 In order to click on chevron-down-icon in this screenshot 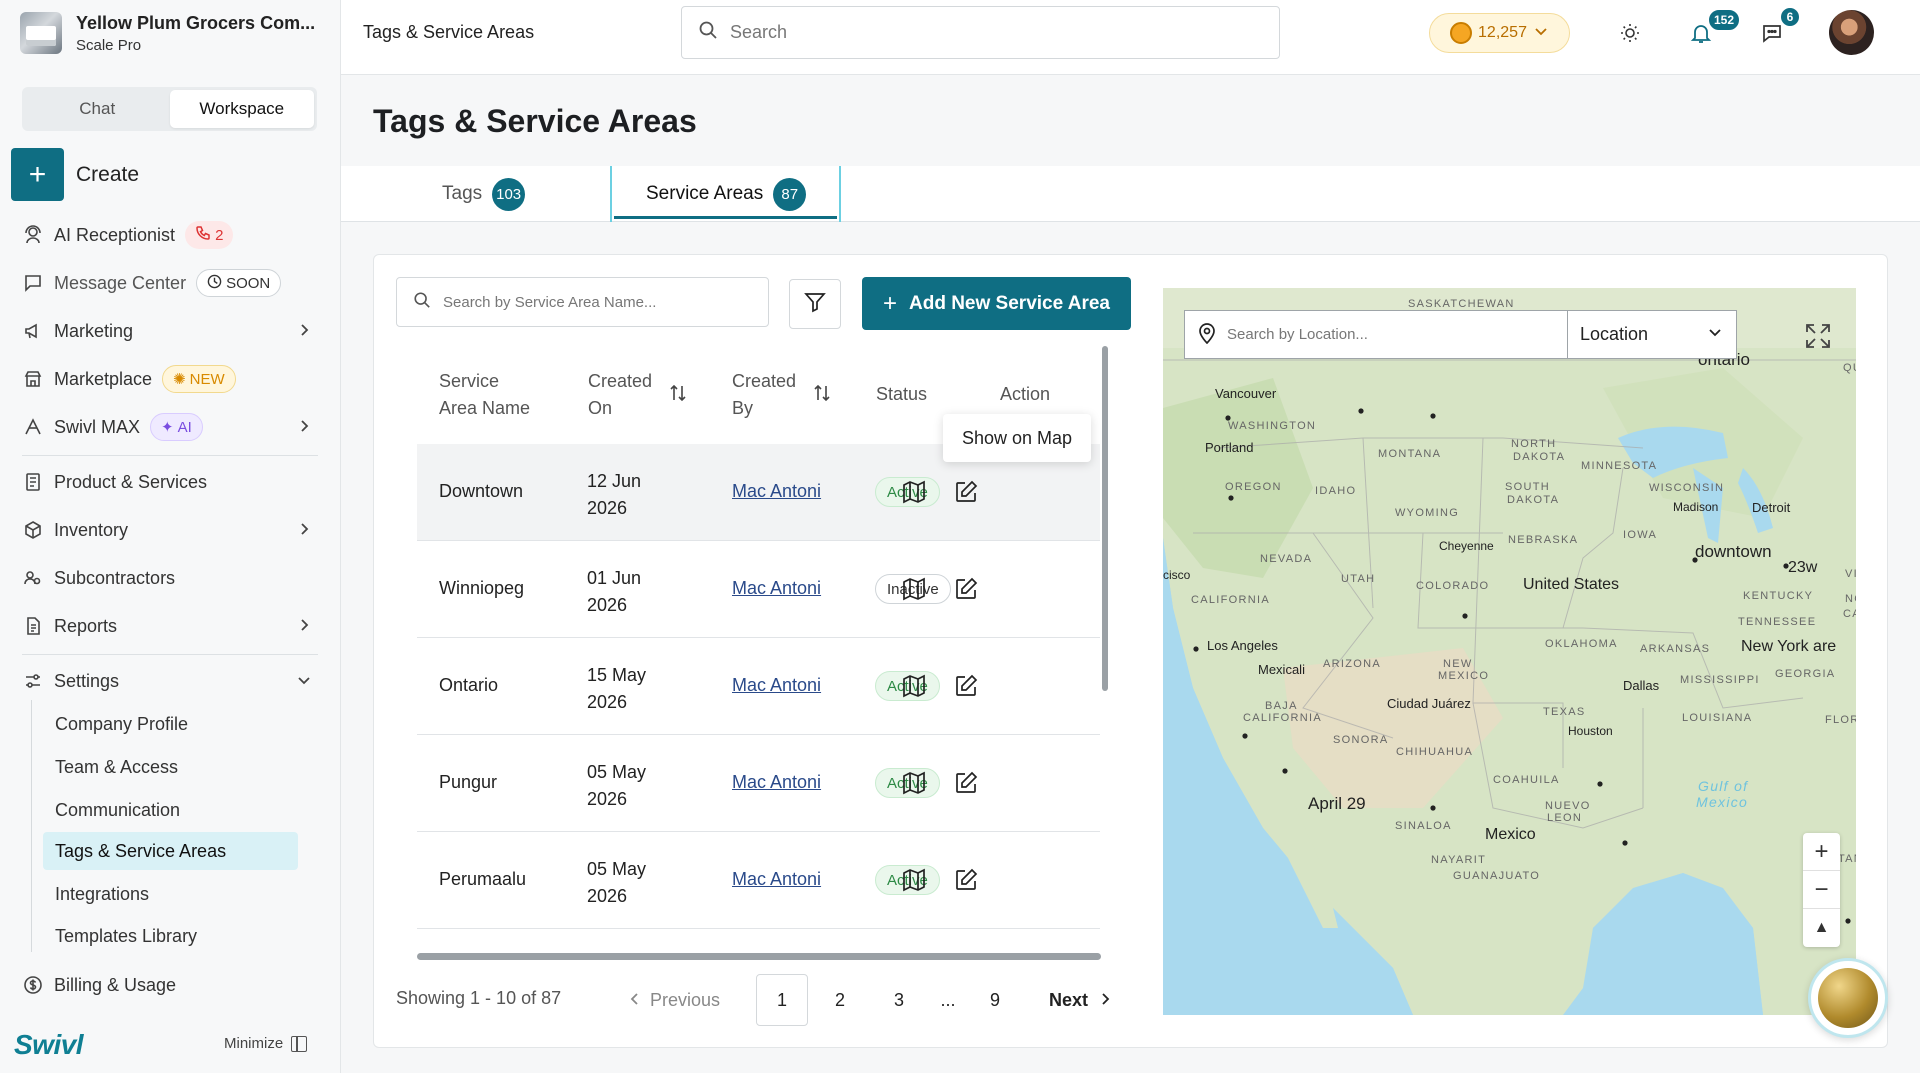, I will do `click(1541, 33)`.